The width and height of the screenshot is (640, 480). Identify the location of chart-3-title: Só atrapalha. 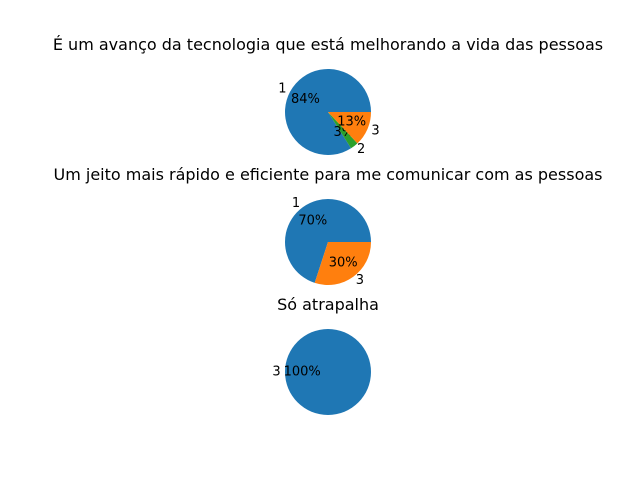
(328, 304).